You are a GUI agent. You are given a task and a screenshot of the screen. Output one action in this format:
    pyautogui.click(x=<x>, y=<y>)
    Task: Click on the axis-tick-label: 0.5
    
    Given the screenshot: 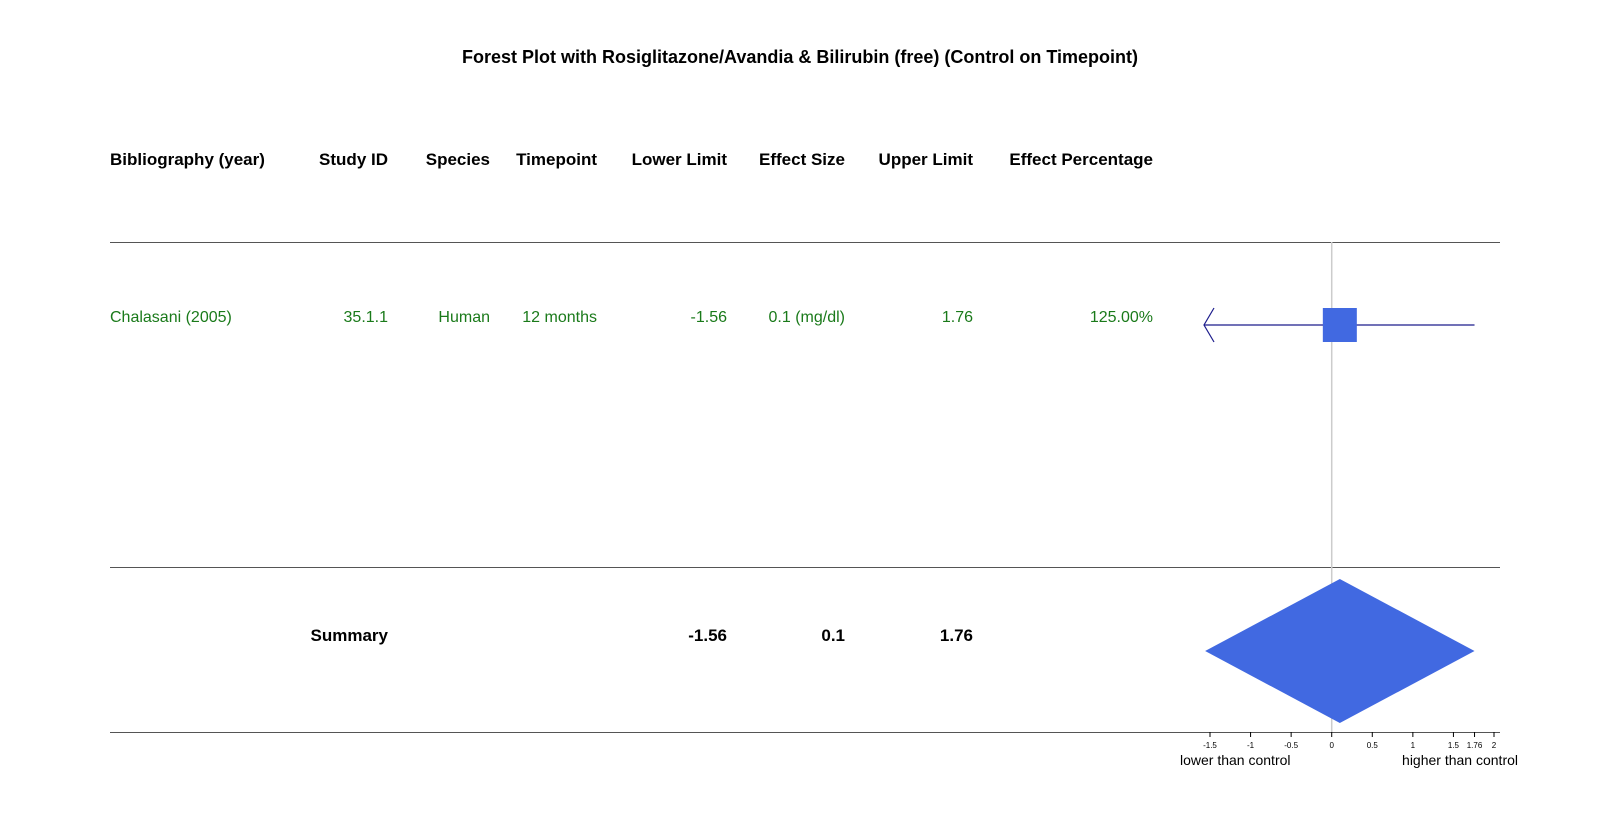 What is the action you would take?
    pyautogui.click(x=1373, y=745)
    